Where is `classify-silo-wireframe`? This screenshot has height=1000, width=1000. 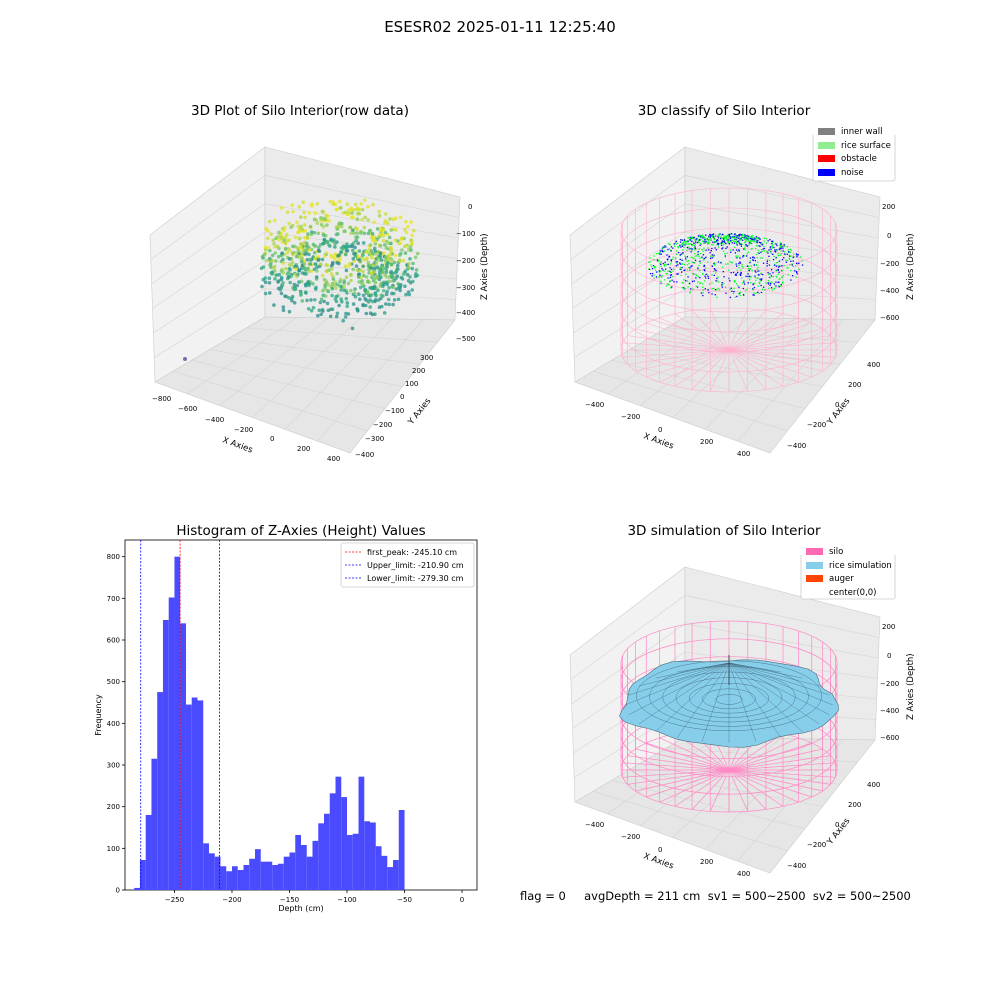 classify-silo-wireframe is located at coordinates (729, 290).